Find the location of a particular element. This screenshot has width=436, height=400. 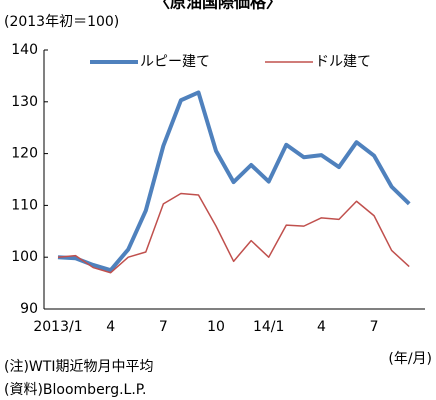

chart-title: 〈原油国際価格〉 is located at coordinates (218, 6).